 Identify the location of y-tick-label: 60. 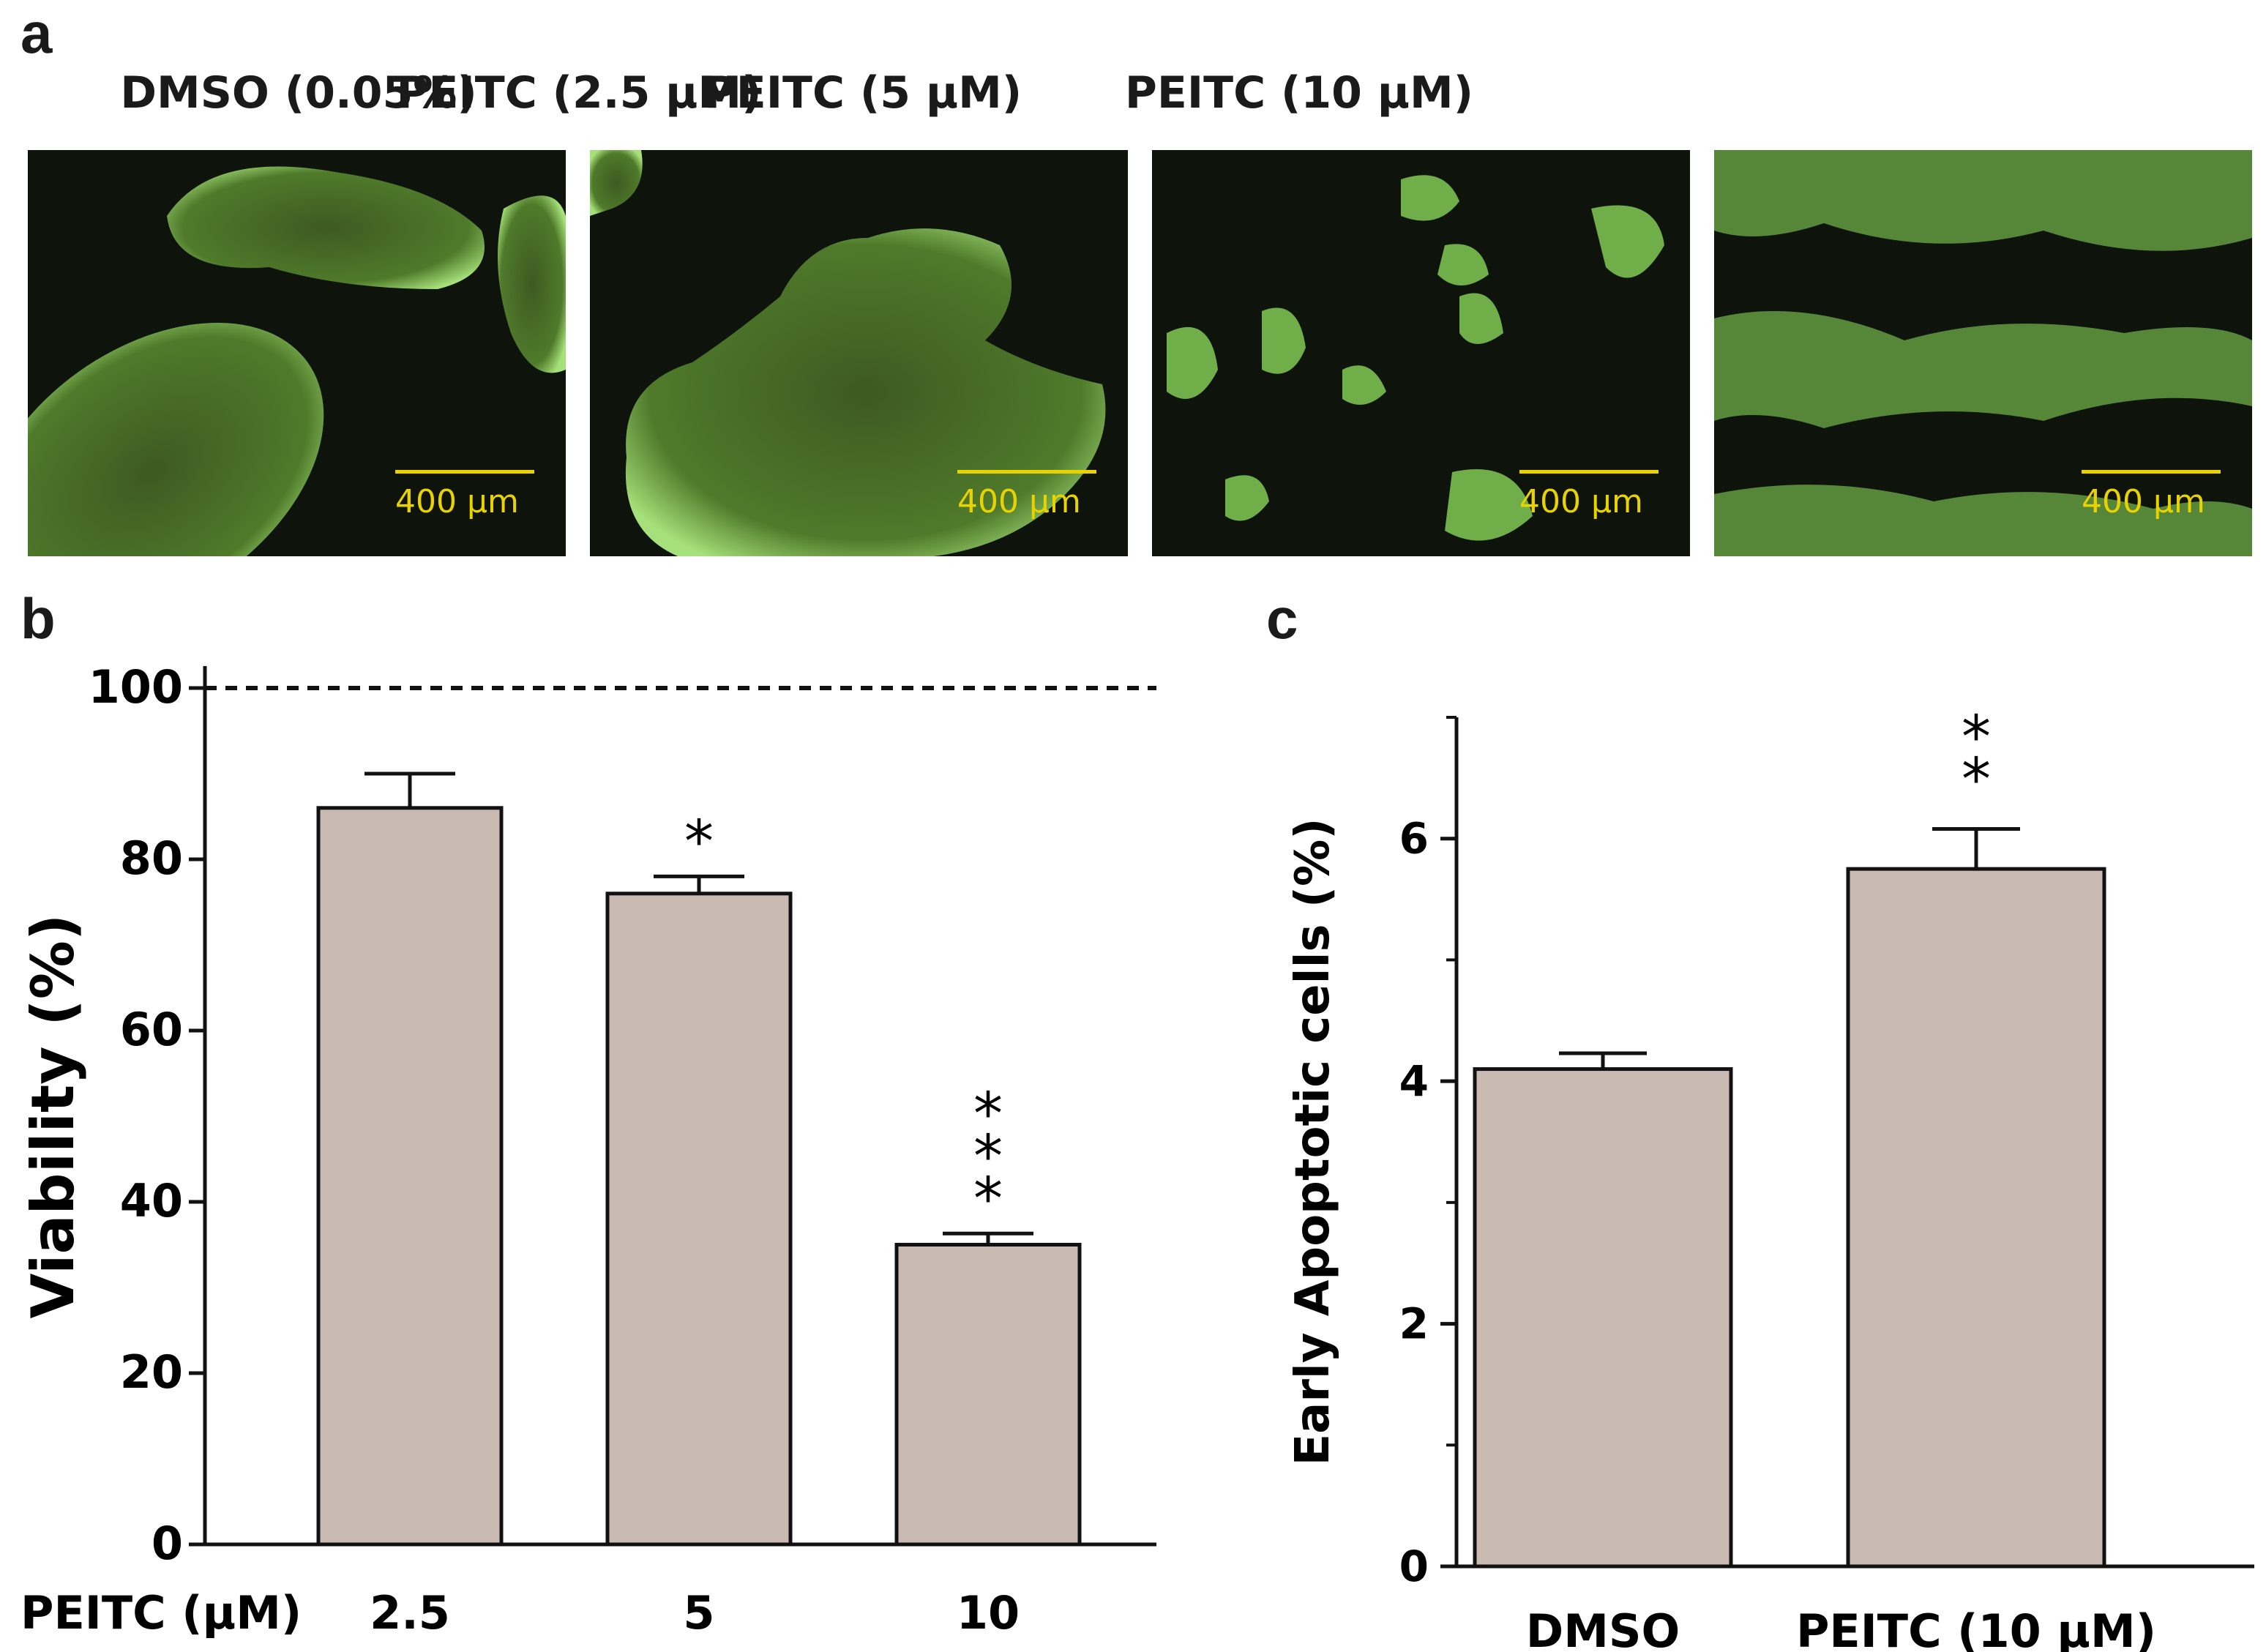
(151, 1029).